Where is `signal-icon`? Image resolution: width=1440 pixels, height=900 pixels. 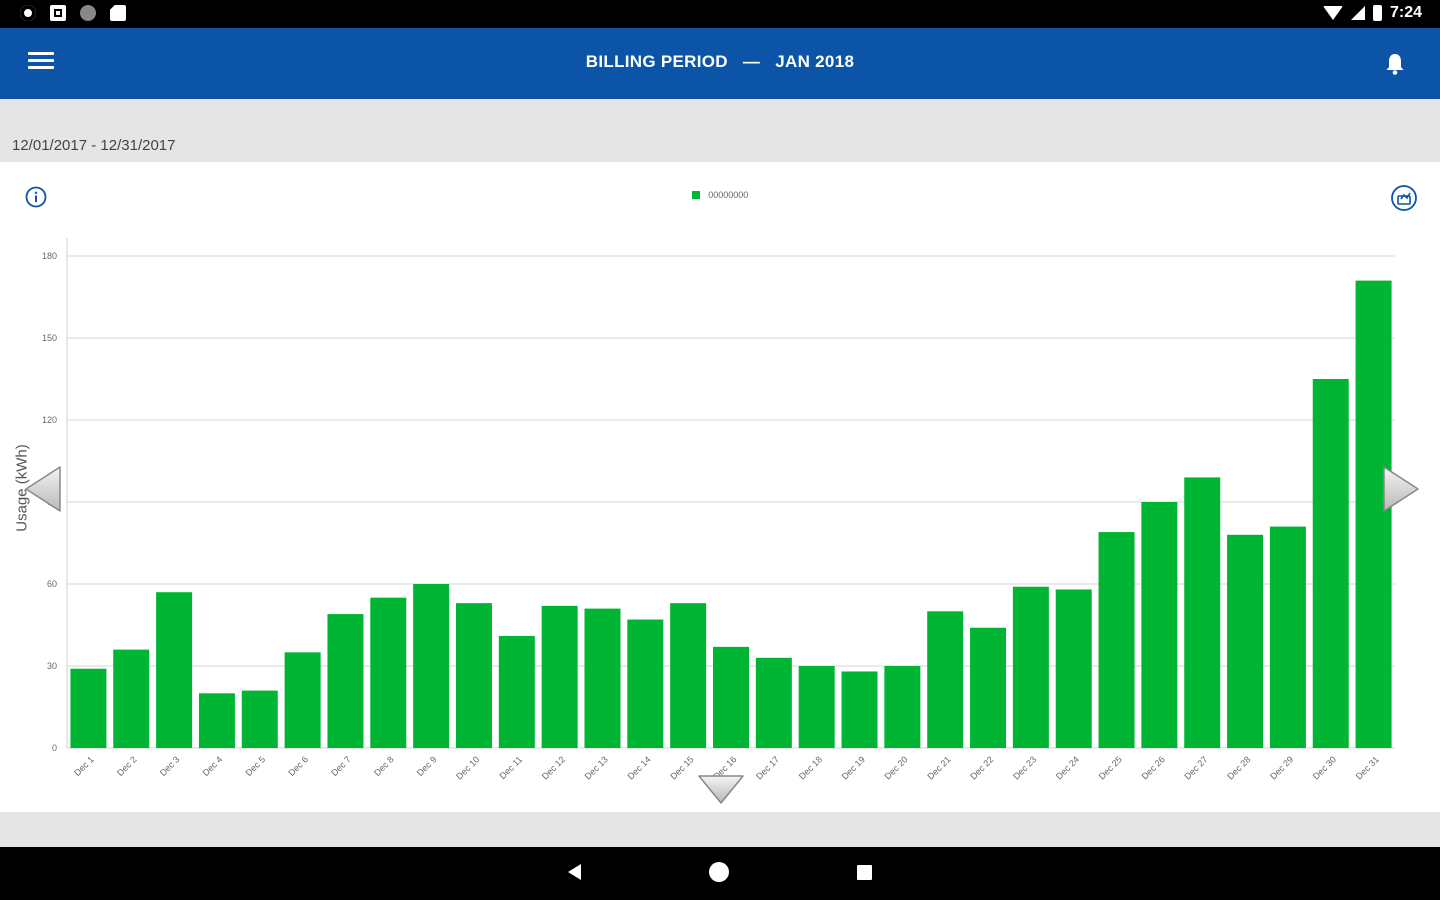
signal-icon is located at coordinates (1357, 13).